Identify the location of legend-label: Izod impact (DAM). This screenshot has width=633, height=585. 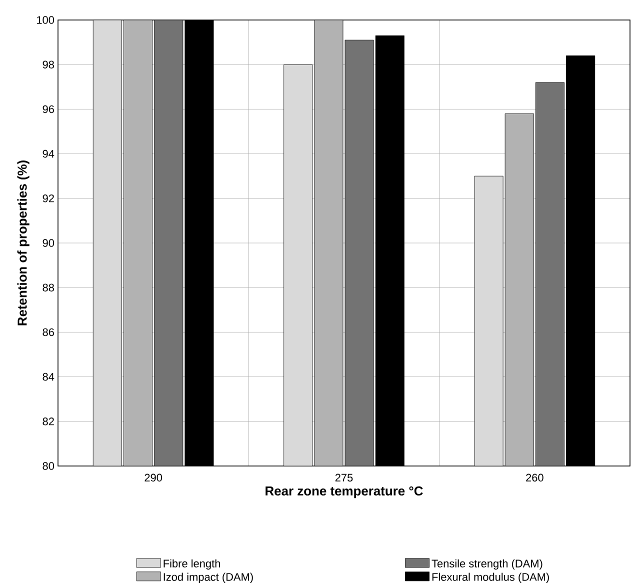
(208, 578).